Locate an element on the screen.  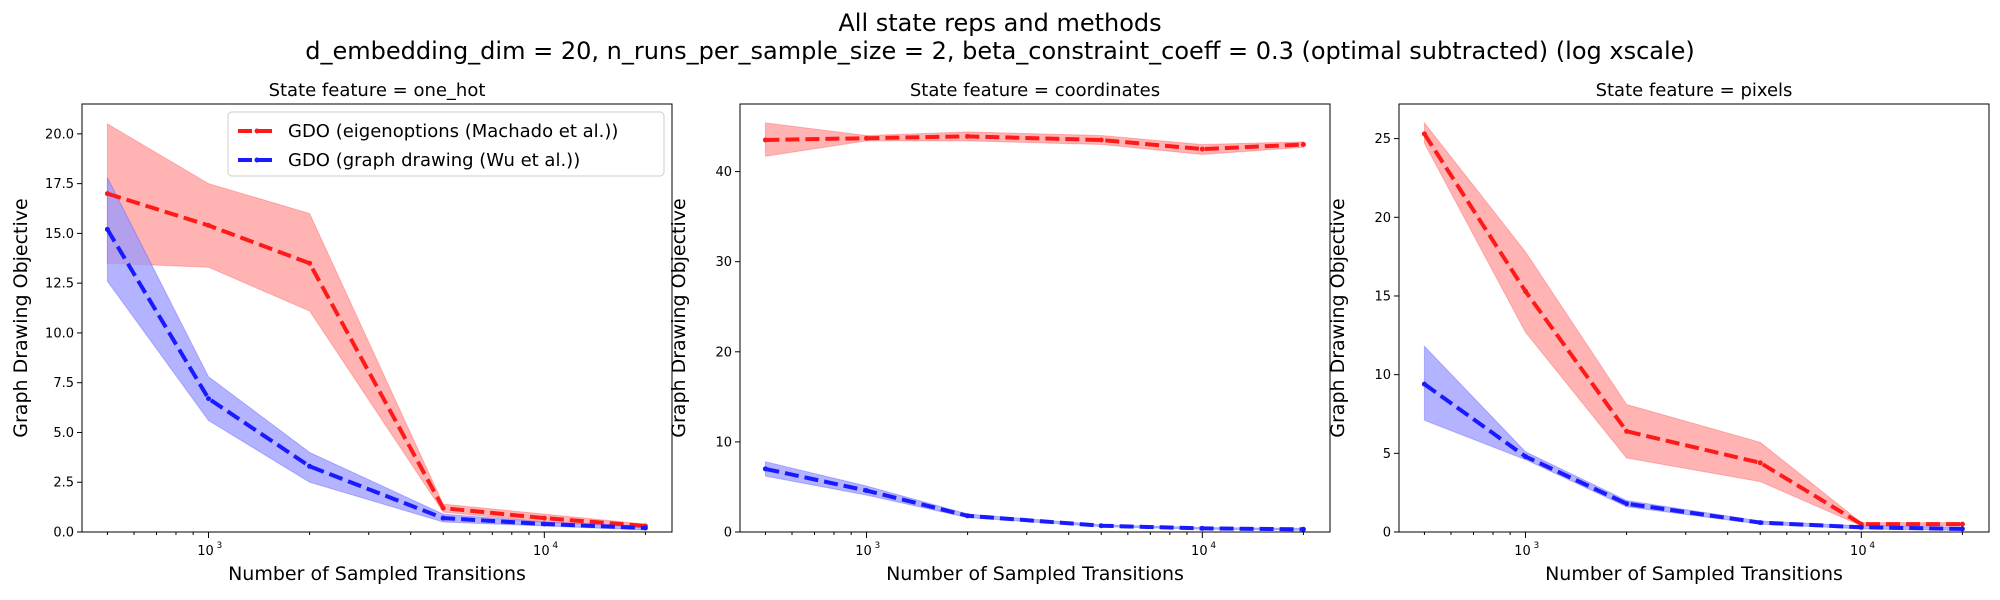
y-tick-label: 5 is located at coordinates (1387, 454).